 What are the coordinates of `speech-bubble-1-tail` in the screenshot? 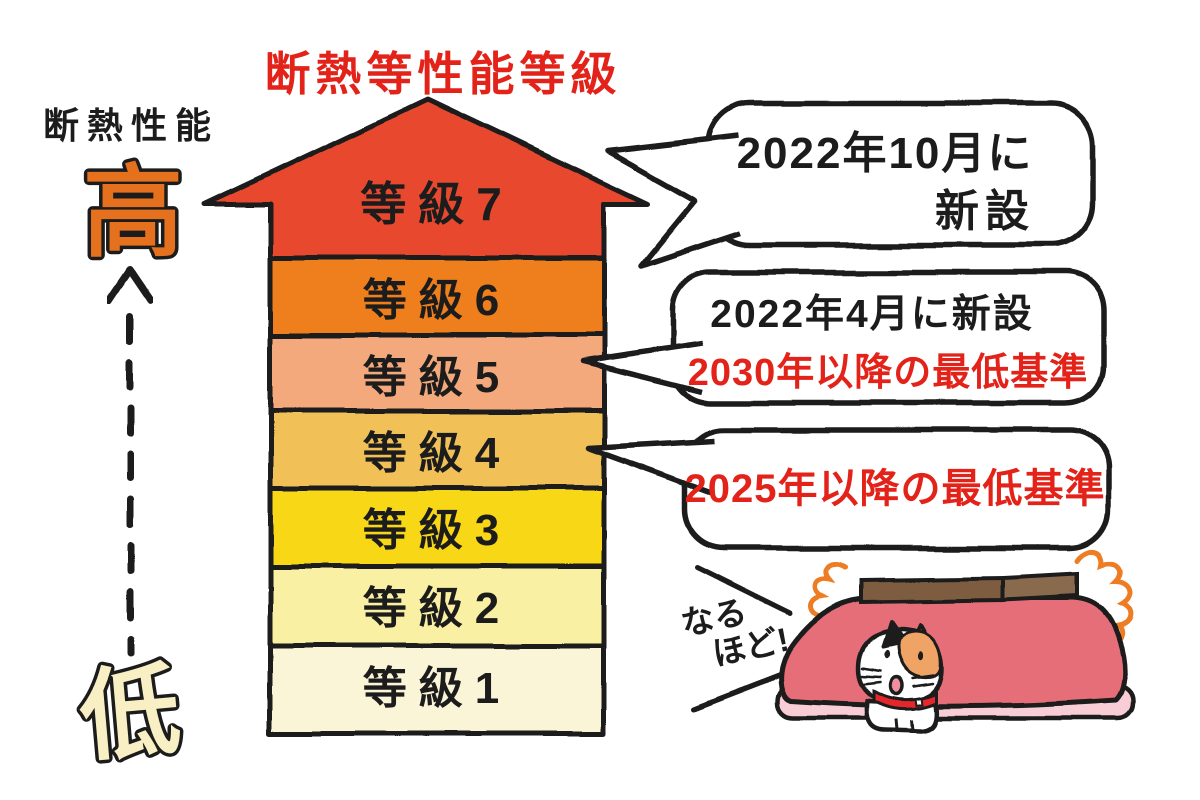 It's located at (673, 201).